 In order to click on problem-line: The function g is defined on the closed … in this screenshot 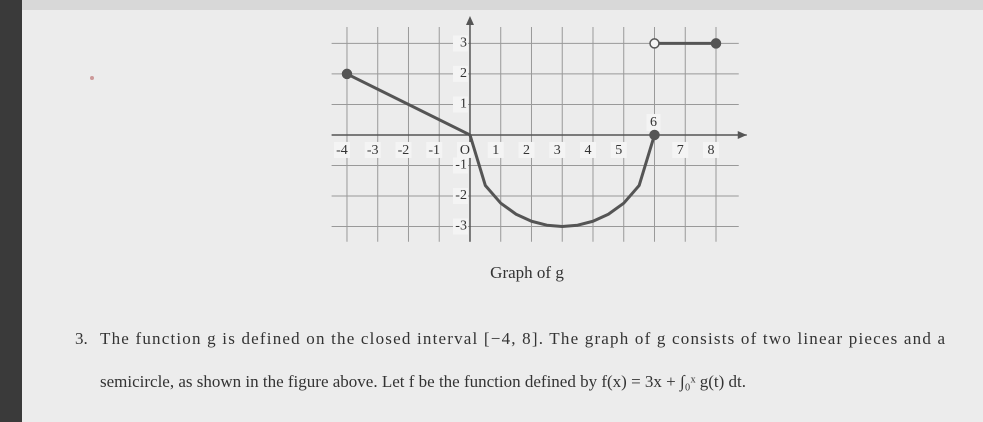, I will do `click(522, 338)`.